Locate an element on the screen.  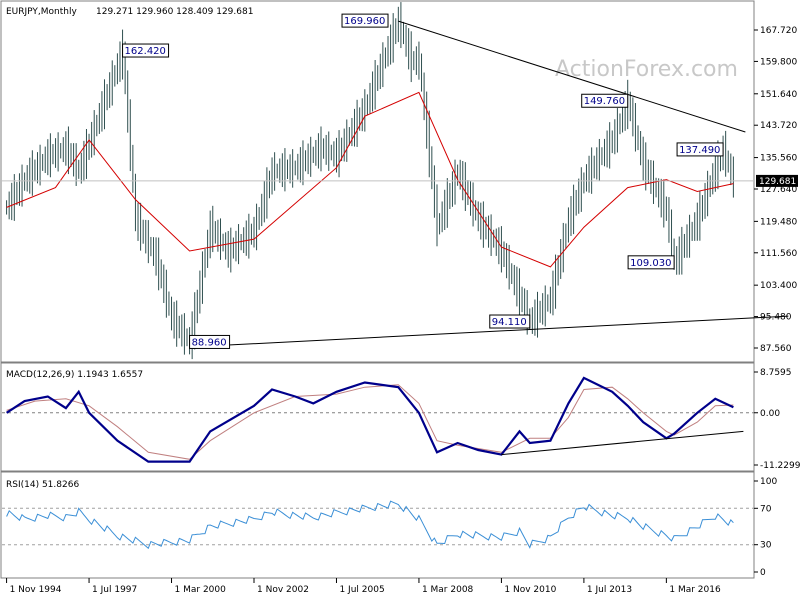
macd-line is located at coordinates (370, 419).